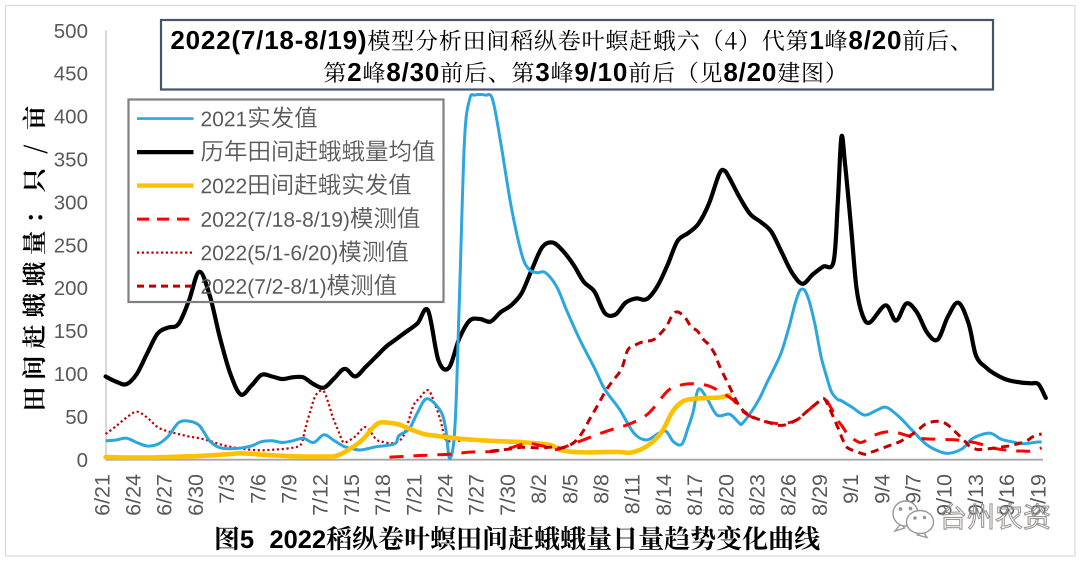  What do you see at coordinates (321, 495) in the screenshot?
I see `svg-text: 7/12` at bounding box center [321, 495].